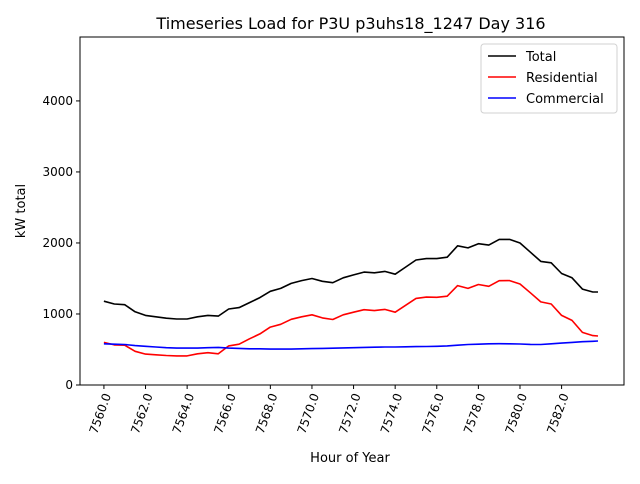  Describe the element at coordinates (517, 413) in the screenshot. I see `x-tick-label: 7580.0` at that location.